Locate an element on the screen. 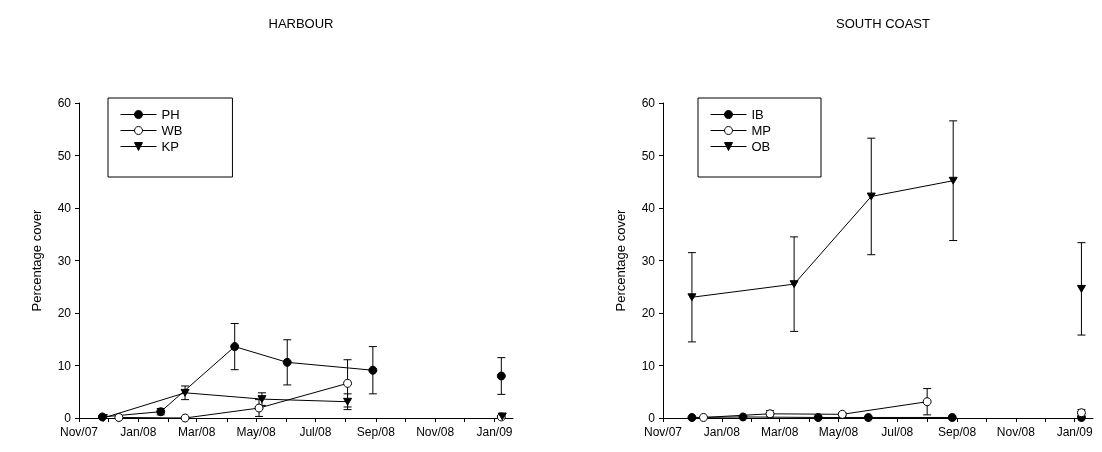 The width and height of the screenshot is (1102, 452). legend-label: WB is located at coordinates (172, 130).